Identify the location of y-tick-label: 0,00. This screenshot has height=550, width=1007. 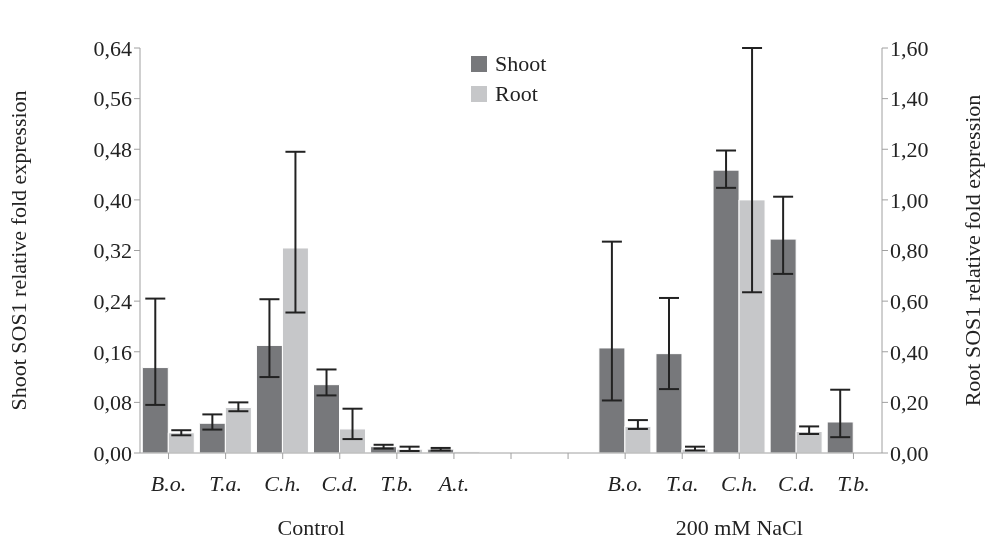
(112, 453).